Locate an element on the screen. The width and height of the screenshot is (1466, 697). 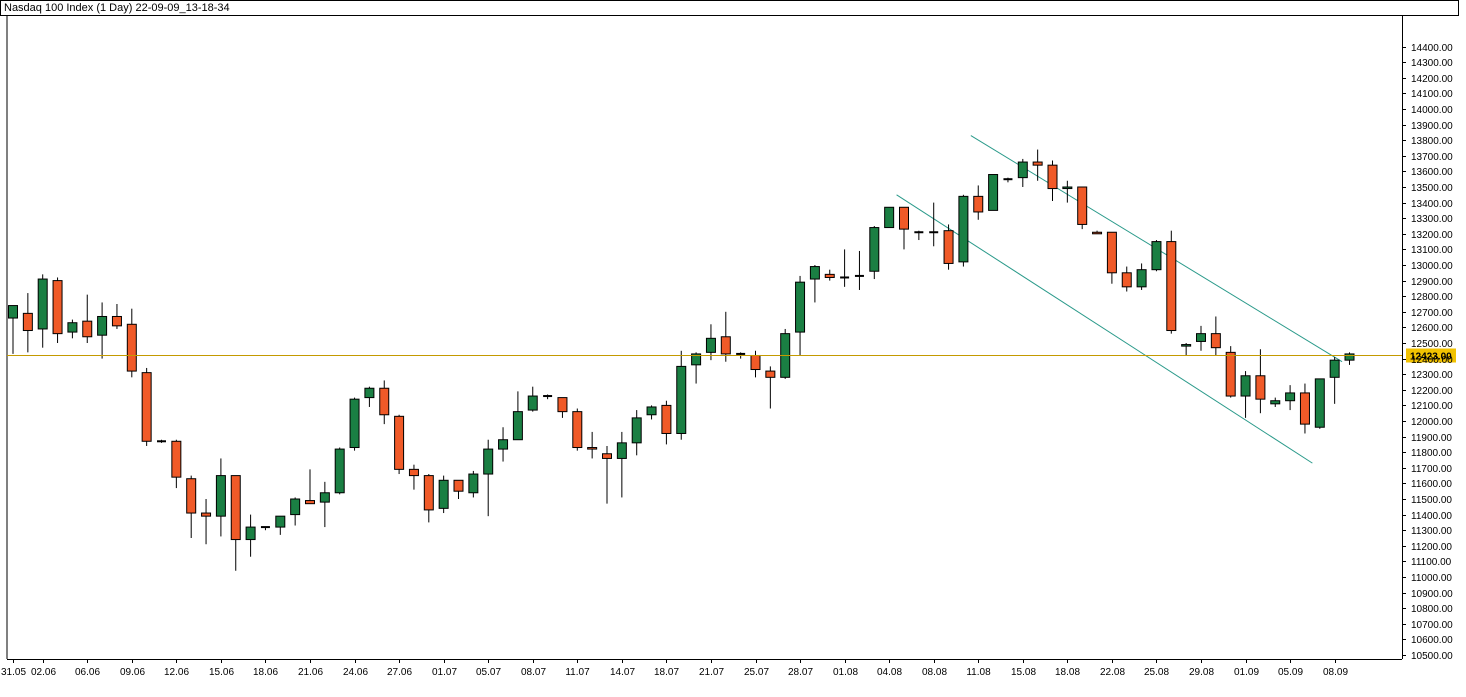
y-tick-label: 10700.00 is located at coordinates (1432, 625).